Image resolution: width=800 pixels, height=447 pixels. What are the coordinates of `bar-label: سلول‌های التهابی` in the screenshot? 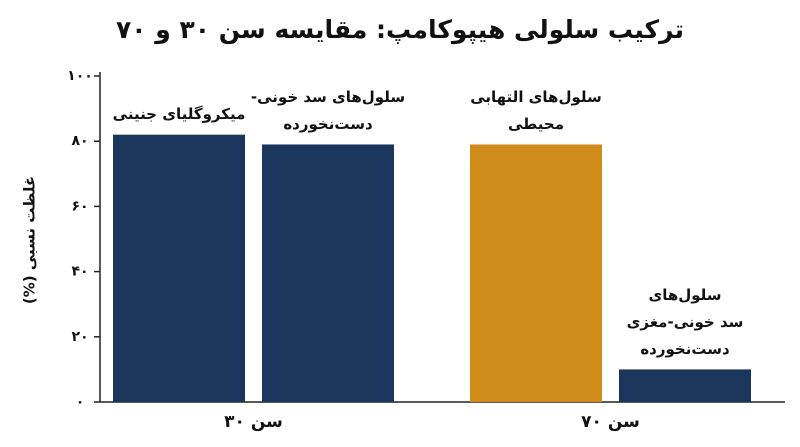 It's located at (536, 97).